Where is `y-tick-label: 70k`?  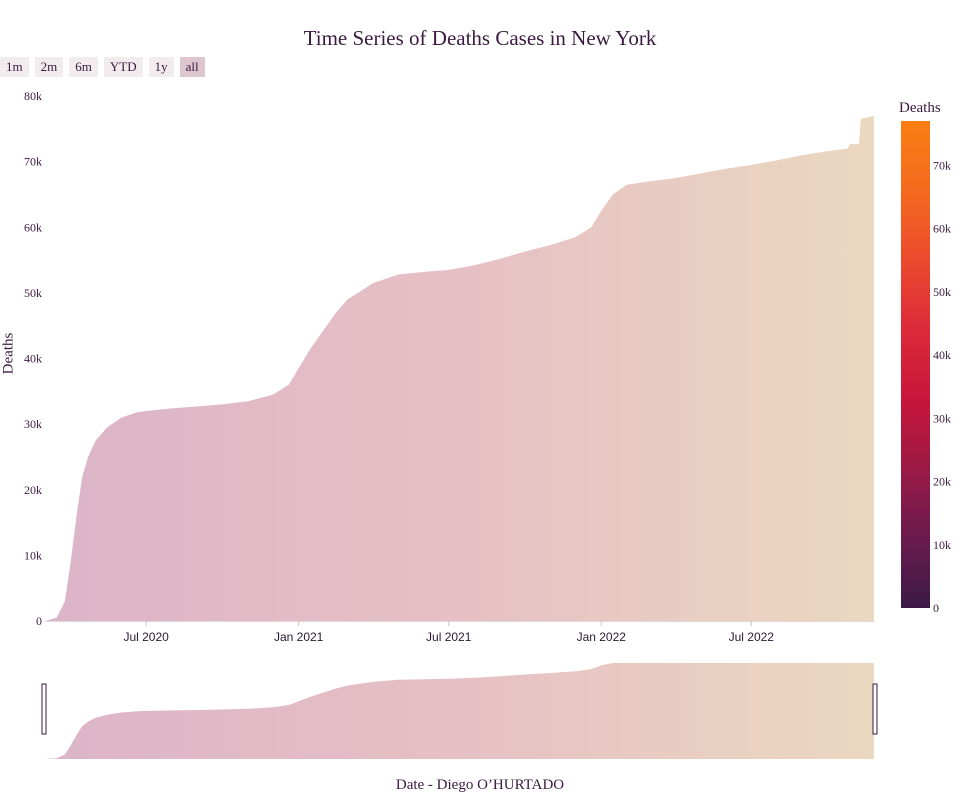 y-tick-label: 70k is located at coordinates (33, 162).